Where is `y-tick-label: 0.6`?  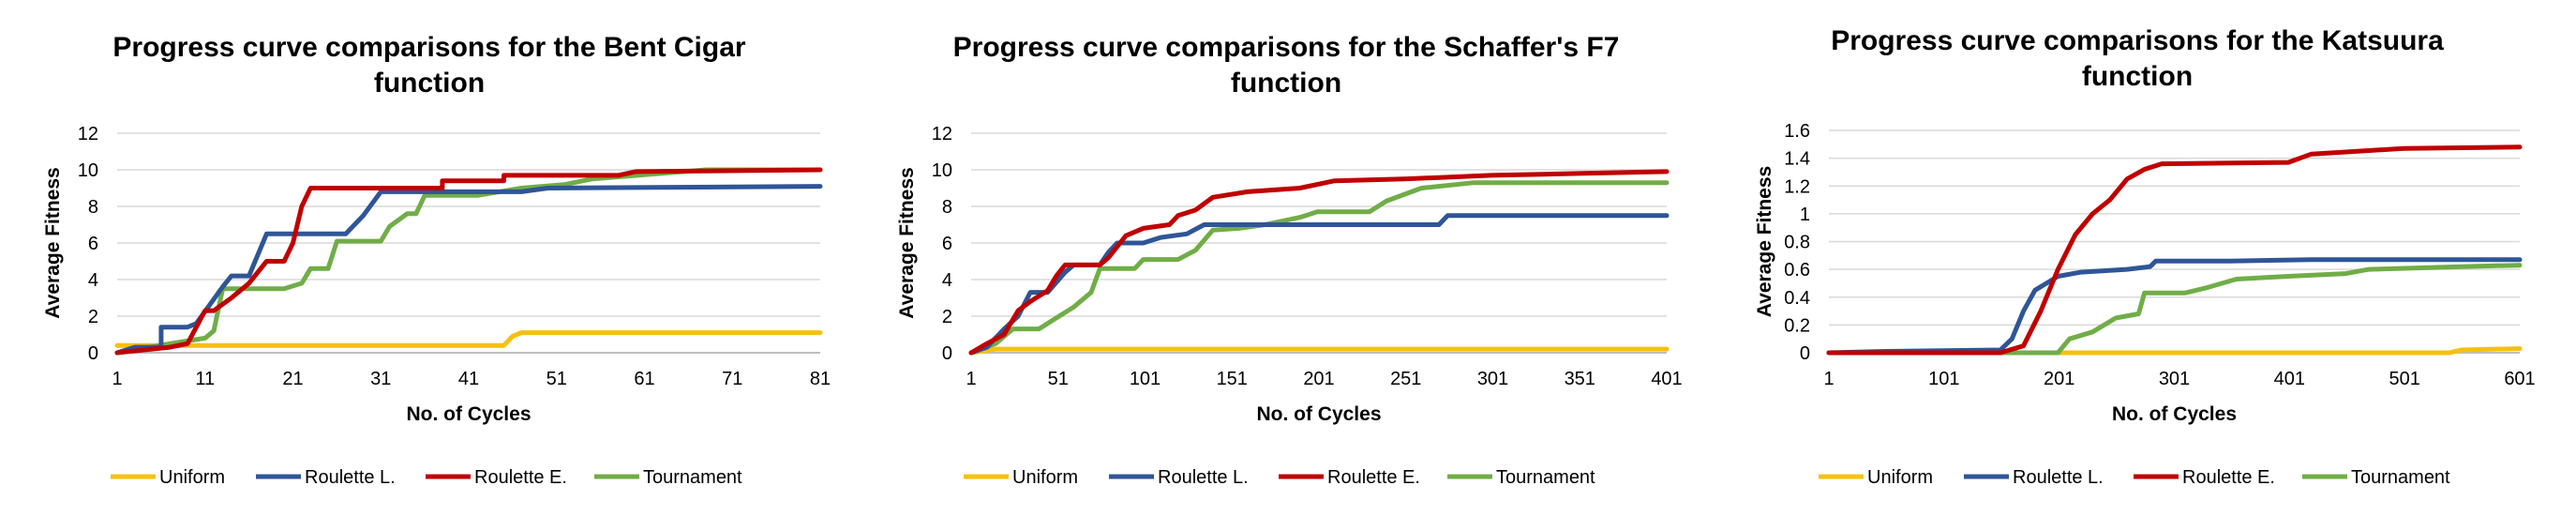
y-tick-label: 0.6 is located at coordinates (1797, 270).